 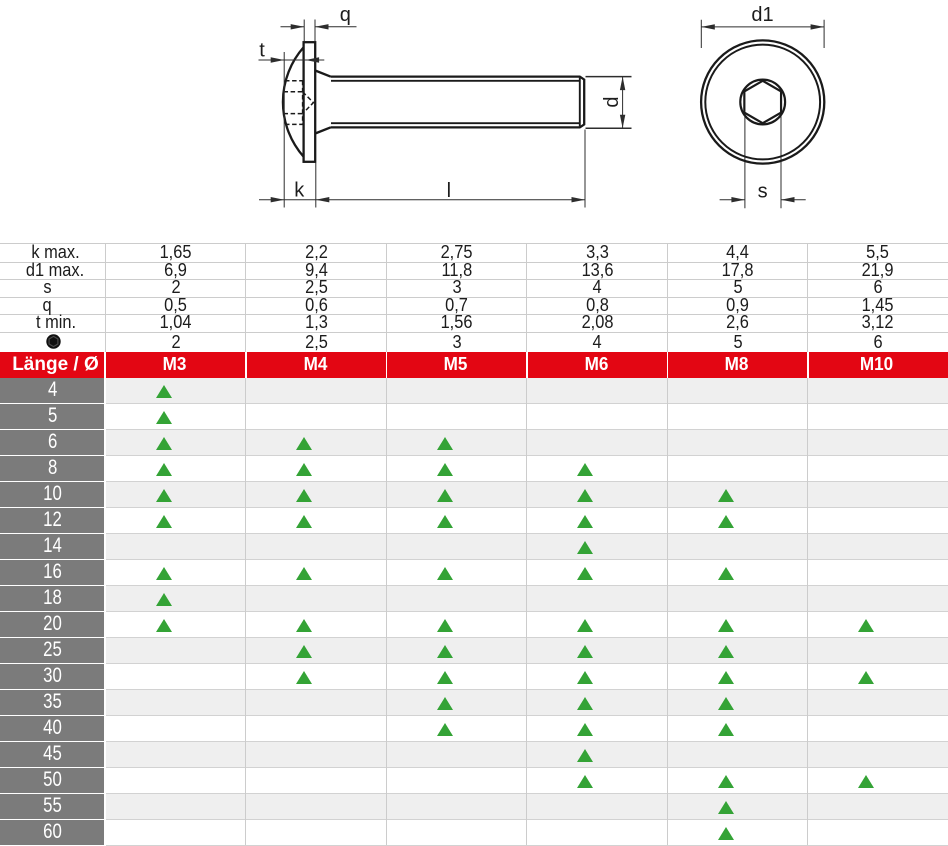 What do you see at coordinates (449, 191) in the screenshot?
I see `svg-text: l` at bounding box center [449, 191].